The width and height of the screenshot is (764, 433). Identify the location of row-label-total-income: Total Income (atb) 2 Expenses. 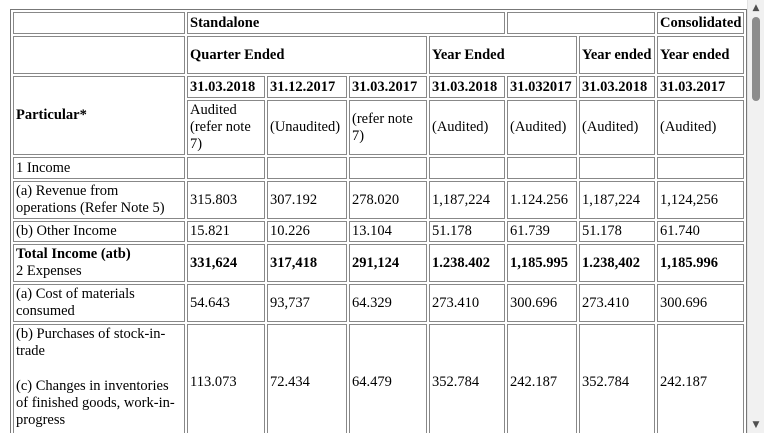
(99, 263).